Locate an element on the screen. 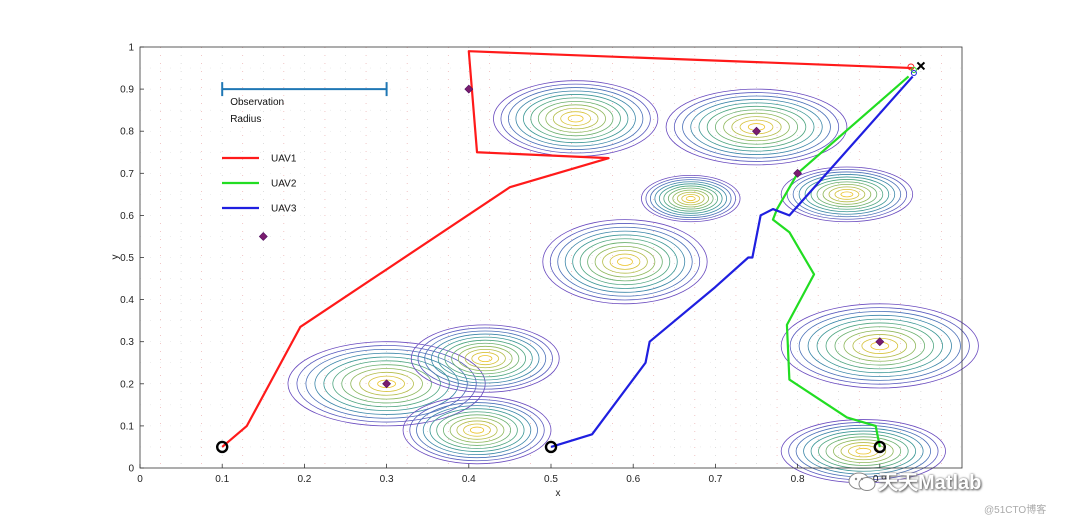  x-tick-label: 0.9 is located at coordinates (880, 479).